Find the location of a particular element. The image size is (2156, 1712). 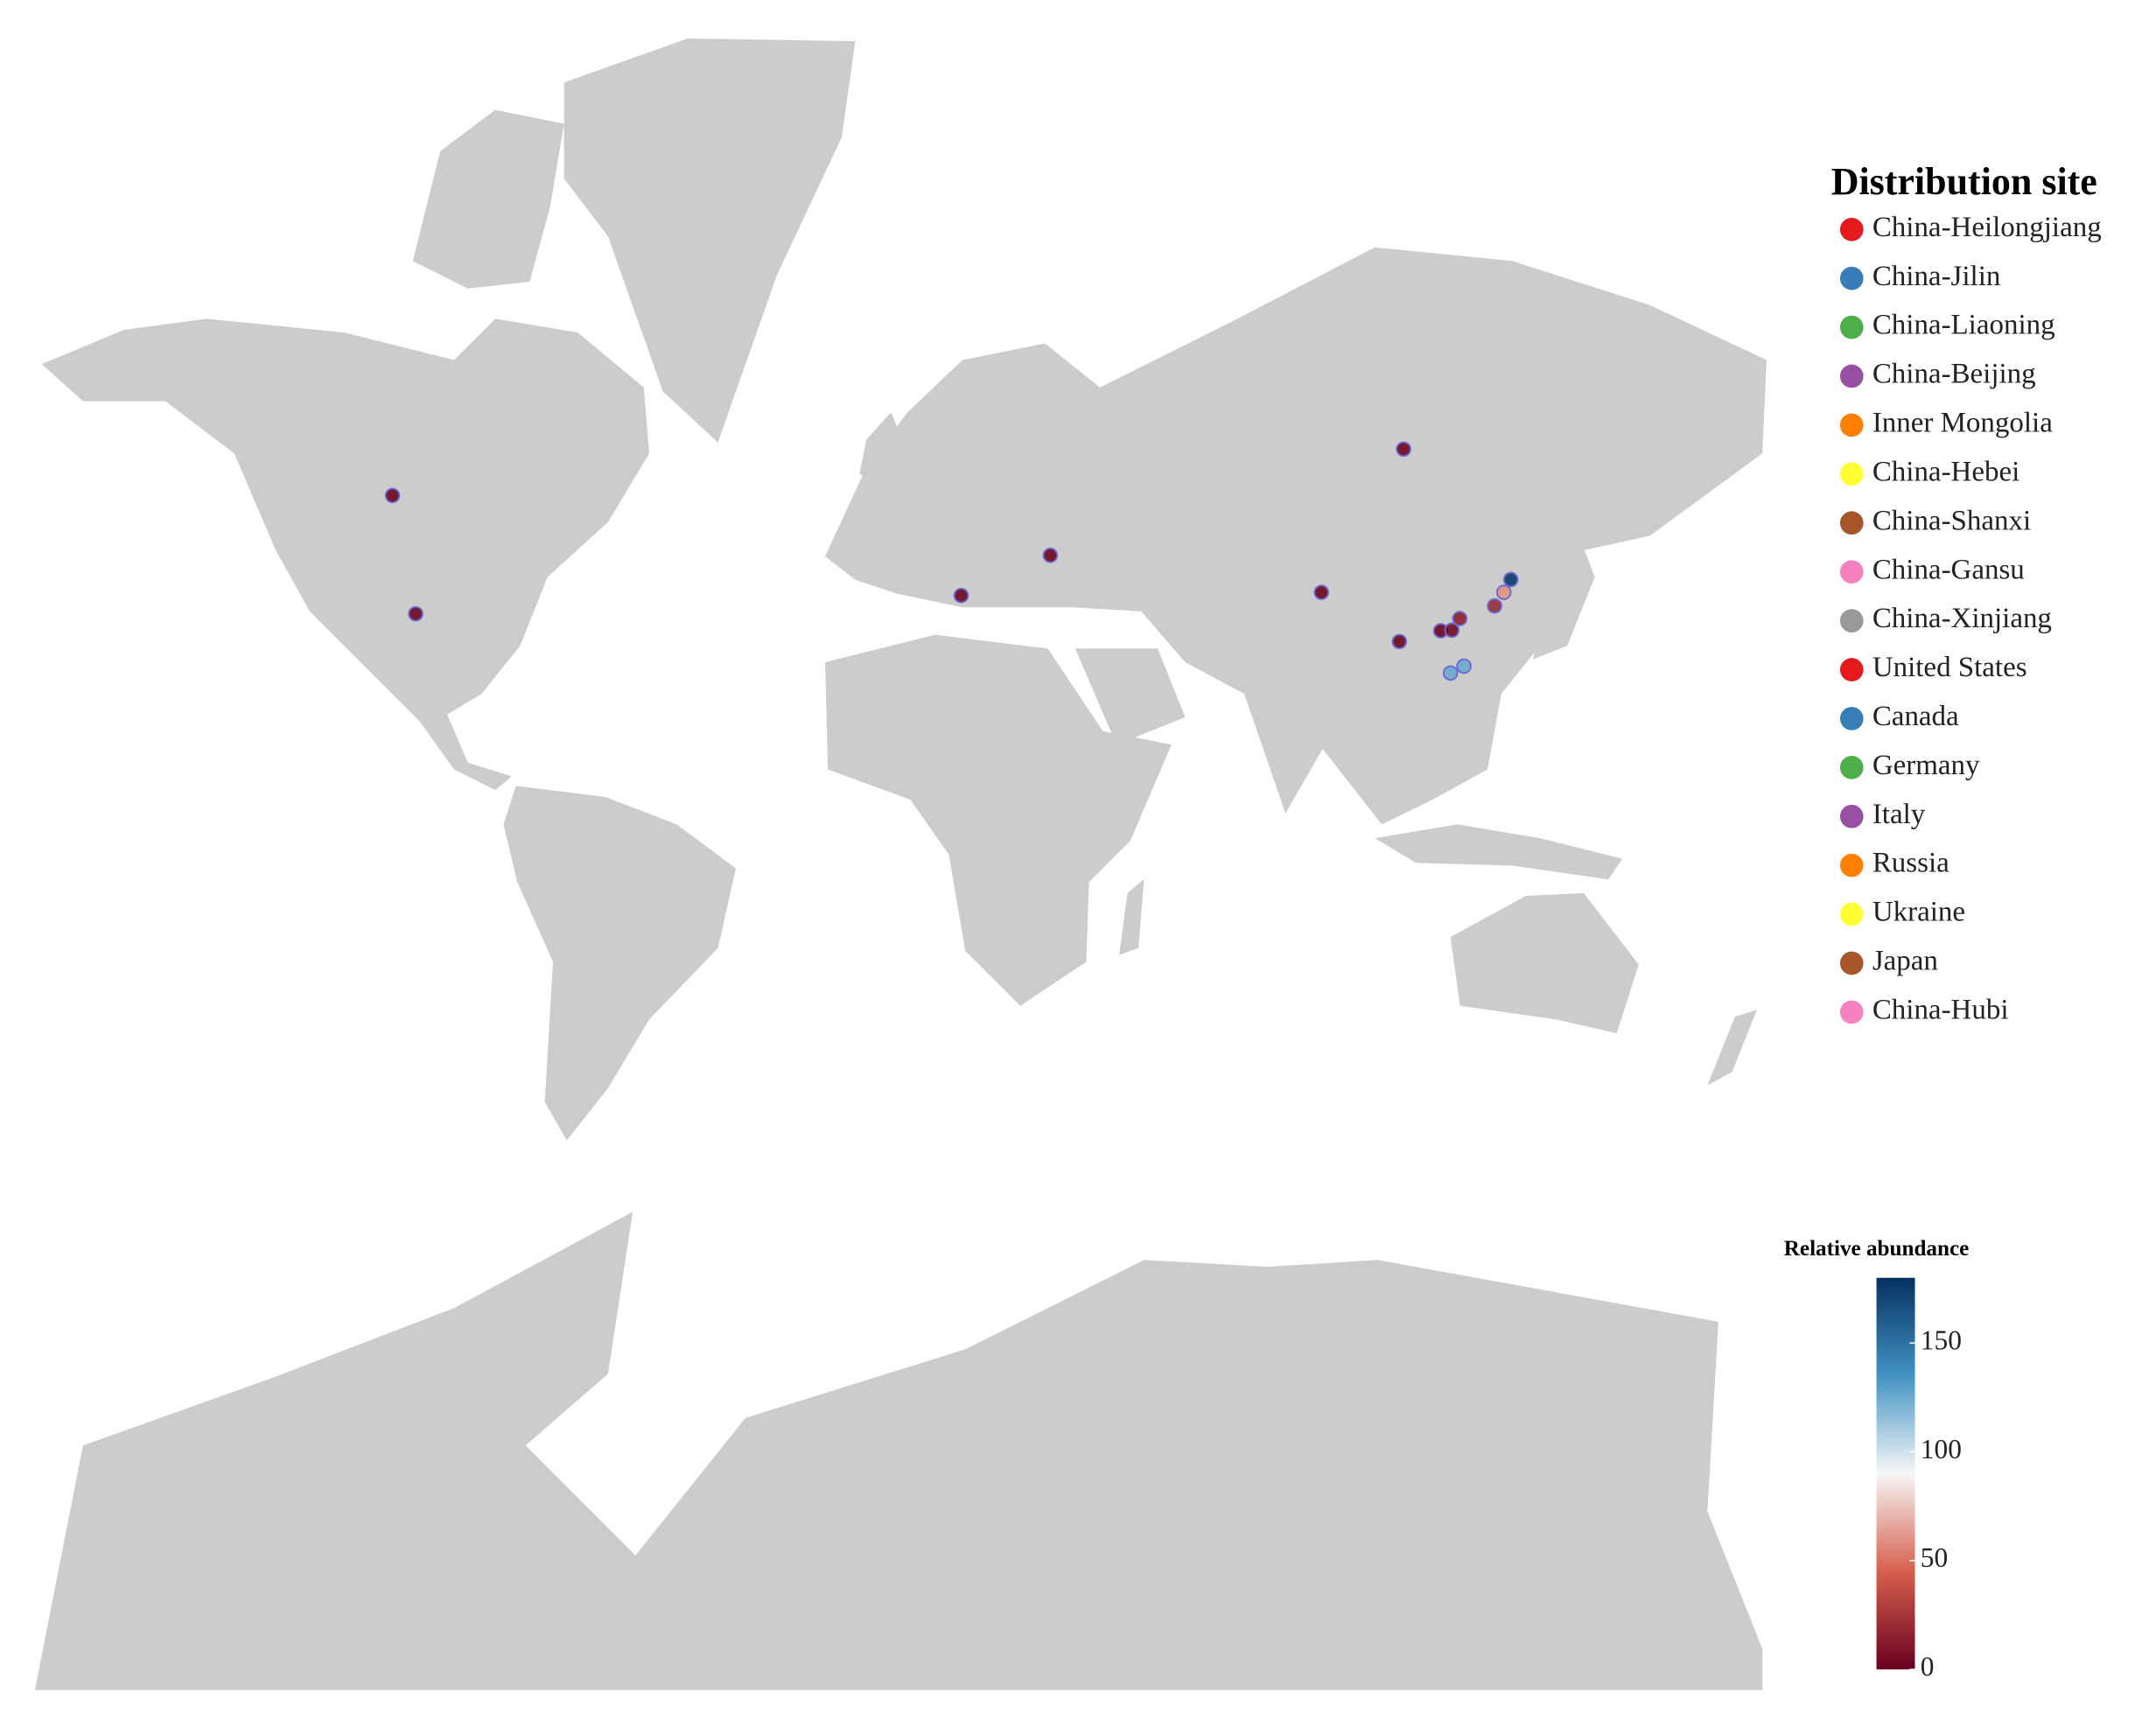

north-america is located at coordinates (345, 554).